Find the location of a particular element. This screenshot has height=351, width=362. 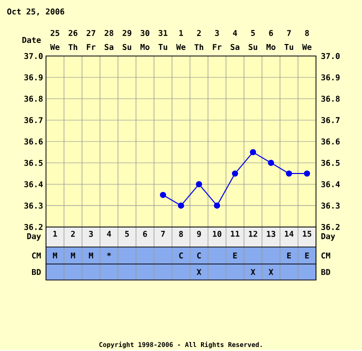

x-tick-label: 4 is located at coordinates (109, 233).